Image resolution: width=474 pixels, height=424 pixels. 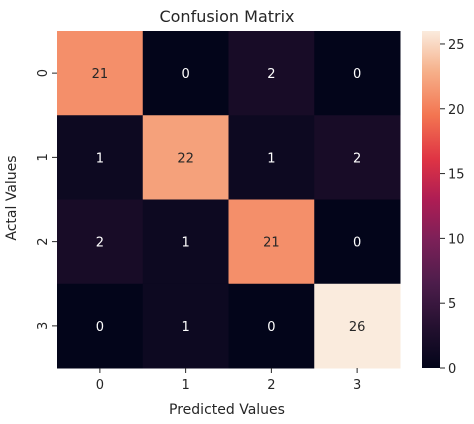 I want to click on heatmap-cell-r1-c2, so click(x=271, y=157).